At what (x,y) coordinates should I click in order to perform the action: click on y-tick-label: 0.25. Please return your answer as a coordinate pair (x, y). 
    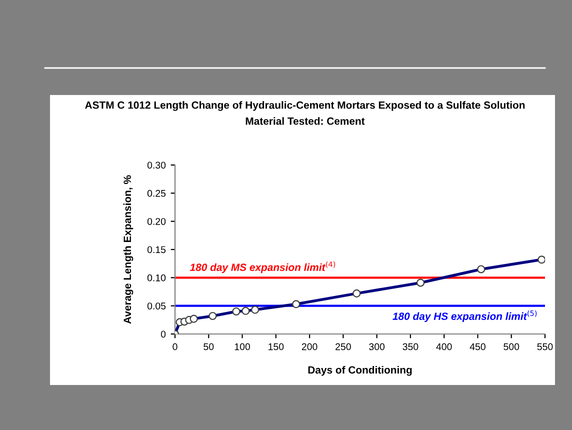
    Looking at the image, I should click on (156, 193).